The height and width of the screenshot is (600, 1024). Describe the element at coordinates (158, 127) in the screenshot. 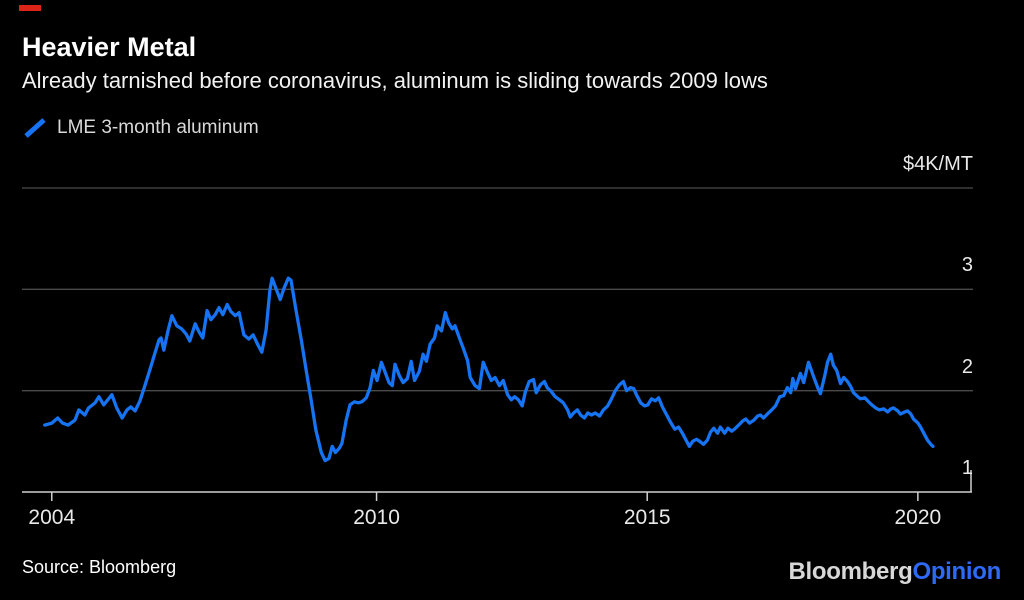

I see `legend-label: LME 3-month aluminum` at that location.